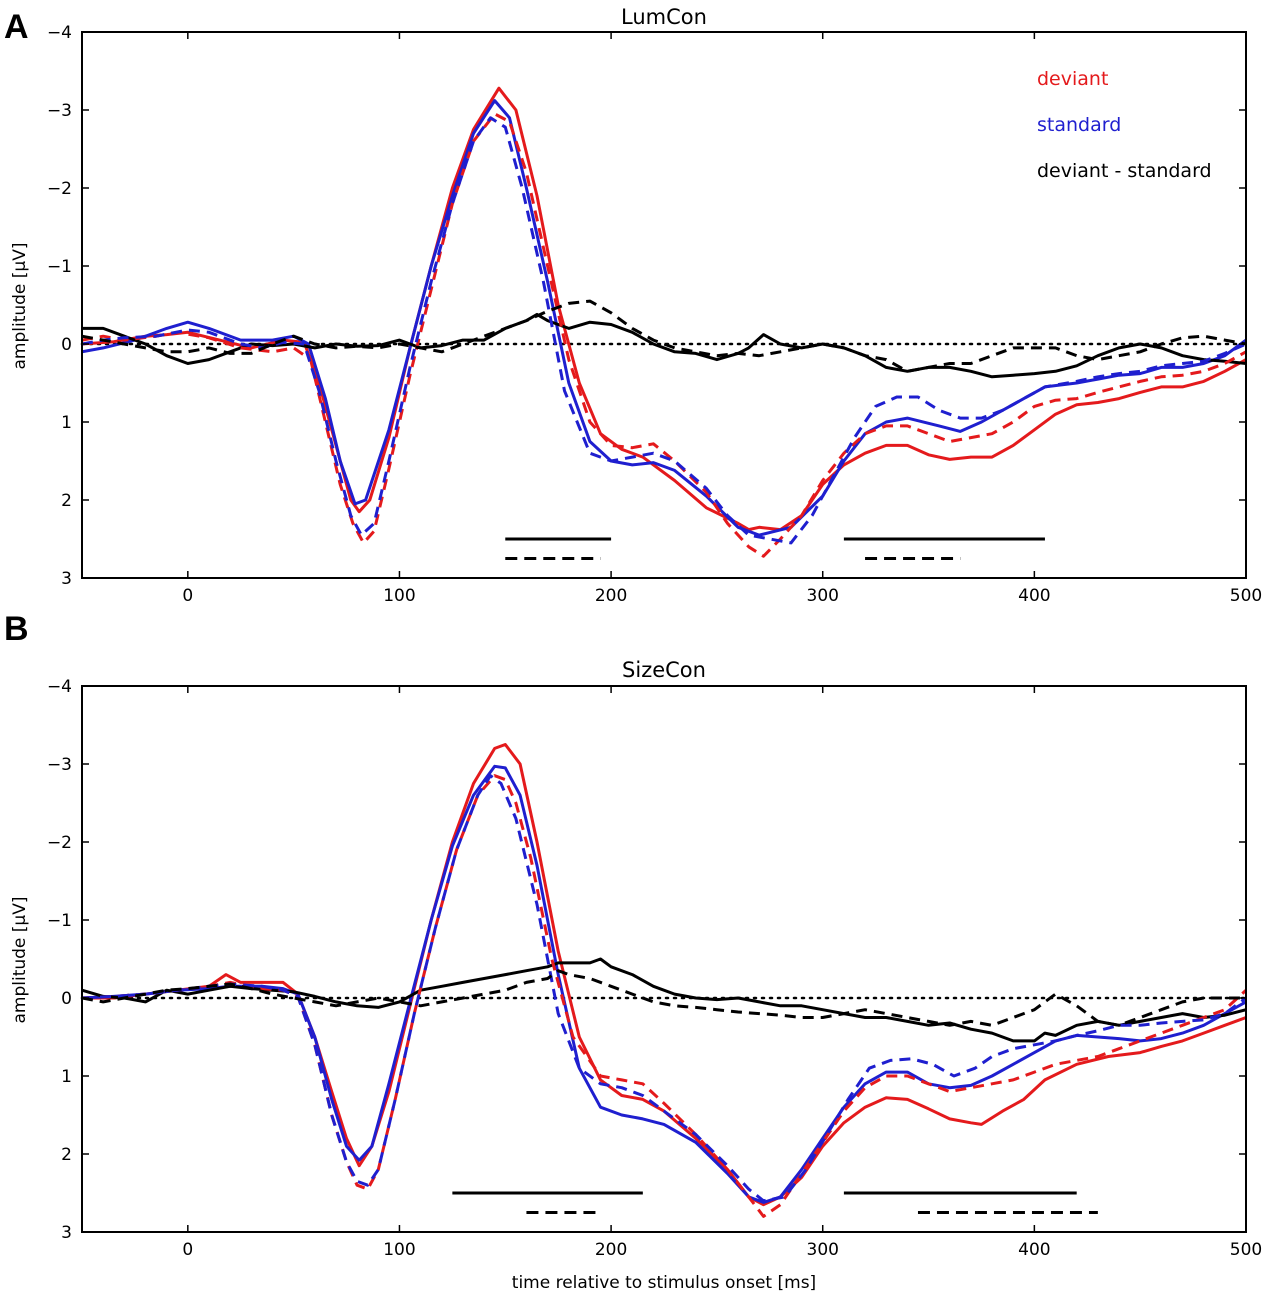  Describe the element at coordinates (66, 579) in the screenshot. I see `panel-a-y-tick-label: 3` at that location.